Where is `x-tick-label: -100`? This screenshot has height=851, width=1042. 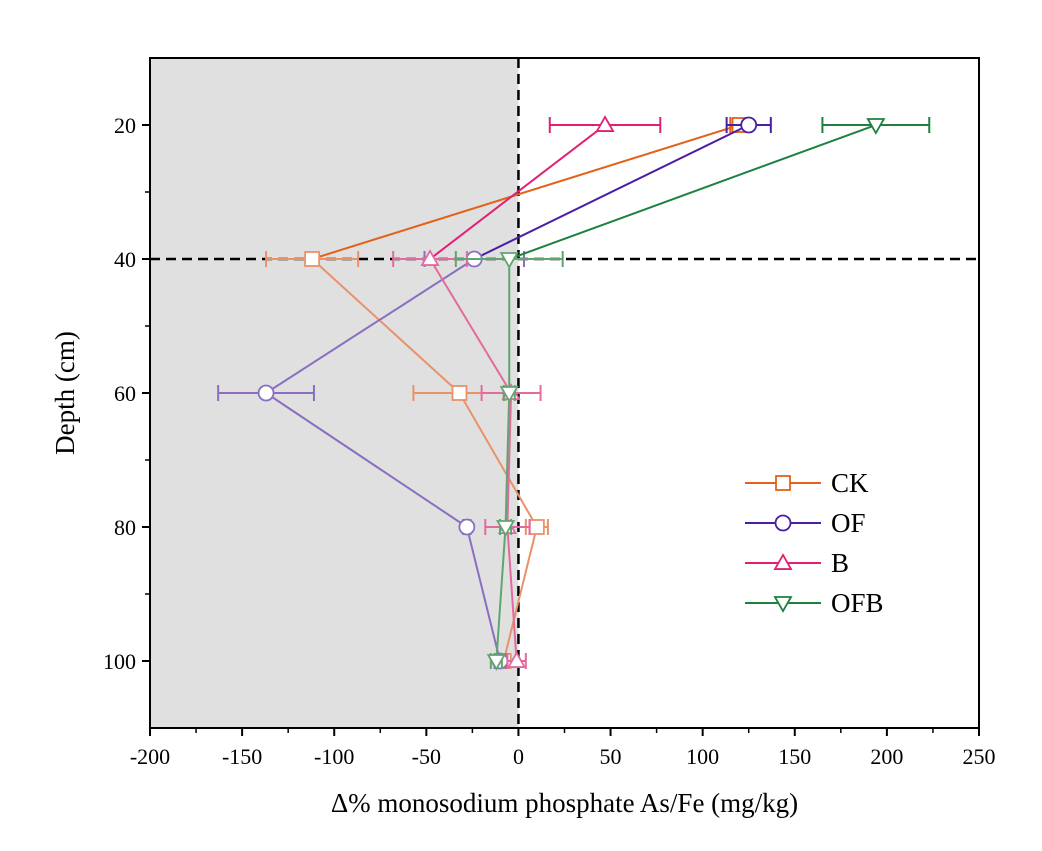
x-tick-label: -100 is located at coordinates (334, 756).